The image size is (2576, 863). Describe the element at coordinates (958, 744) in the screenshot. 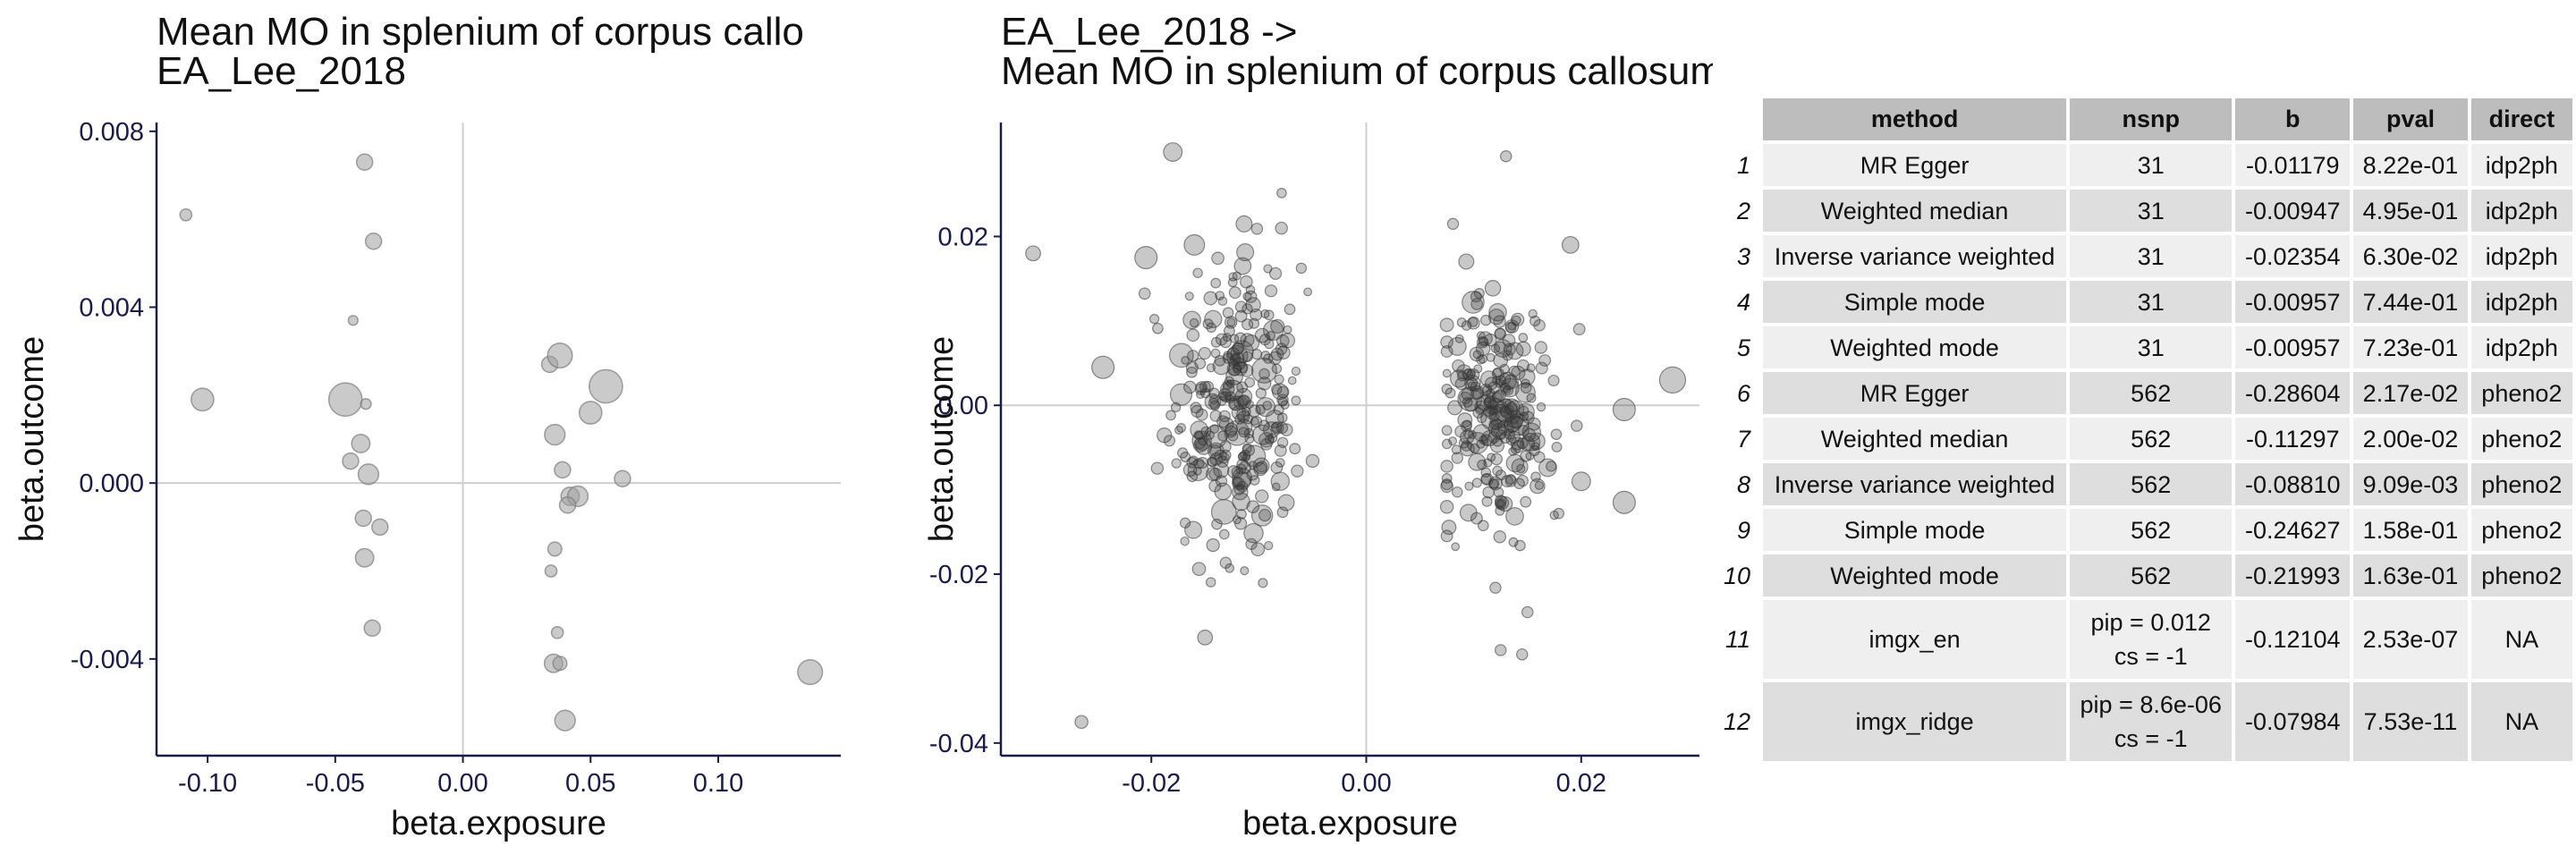

I see `y-tick-label: -0.04` at that location.